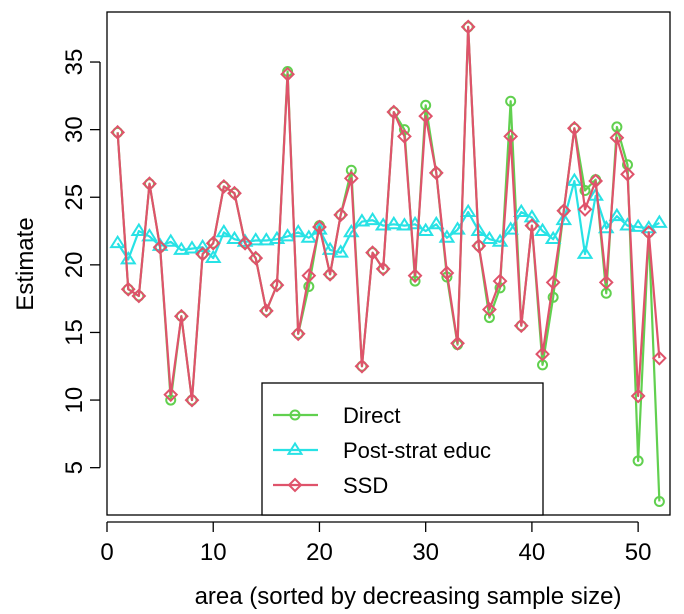 Image resolution: width=684 pixels, height=614 pixels. What do you see at coordinates (376, 543) in the screenshot?
I see `x-axis: 0 10 20 30 40 50` at bounding box center [376, 543].